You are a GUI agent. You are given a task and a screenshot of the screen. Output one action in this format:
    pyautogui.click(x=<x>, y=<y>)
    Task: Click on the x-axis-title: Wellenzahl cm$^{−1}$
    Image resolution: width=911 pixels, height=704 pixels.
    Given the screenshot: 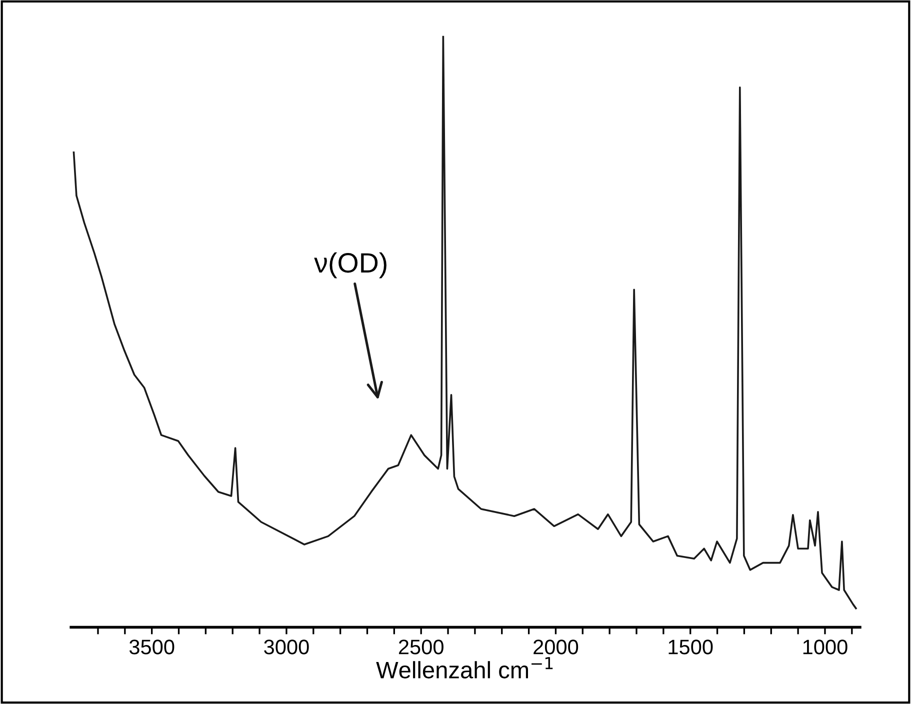 What is the action you would take?
    pyautogui.click(x=464, y=667)
    